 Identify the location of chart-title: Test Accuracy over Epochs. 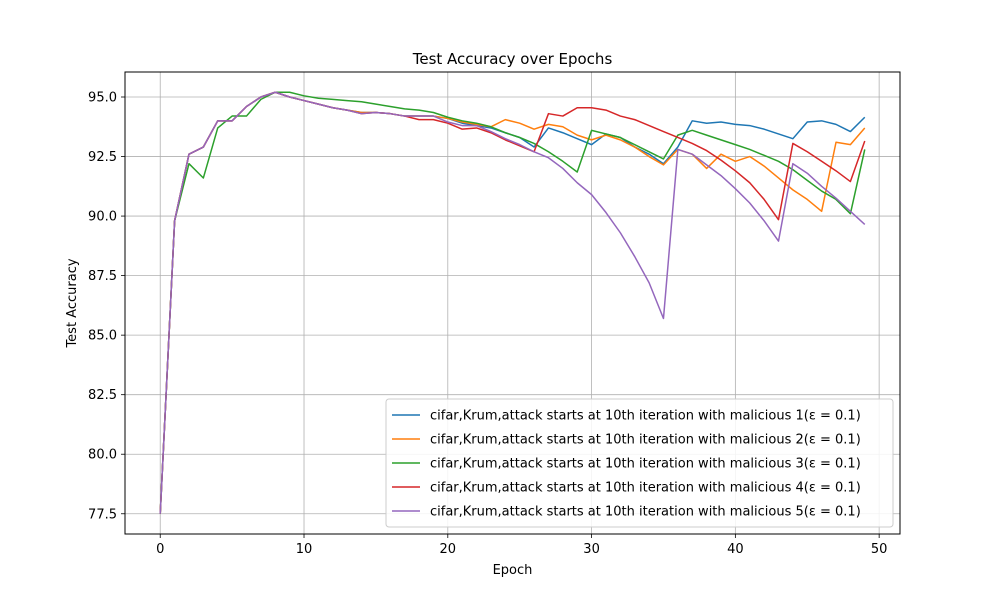
(512, 59).